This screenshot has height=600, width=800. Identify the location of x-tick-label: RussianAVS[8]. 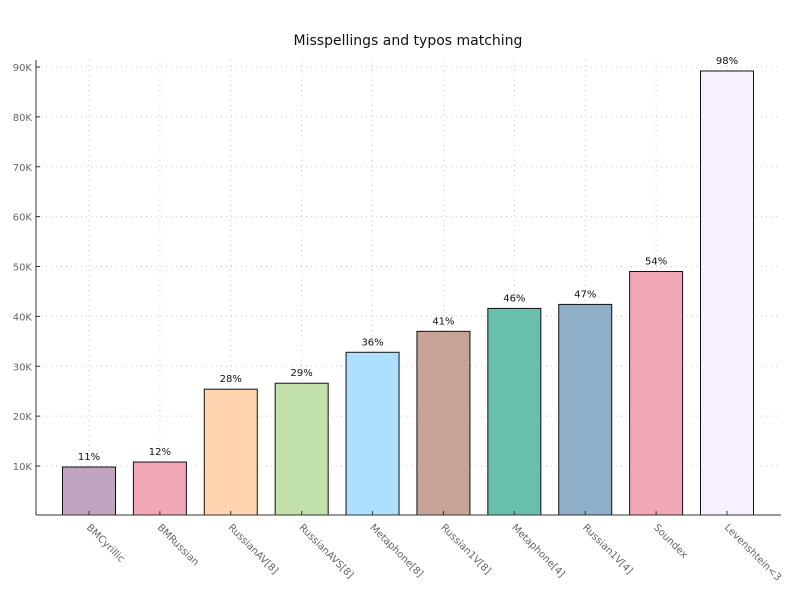
(326, 551).